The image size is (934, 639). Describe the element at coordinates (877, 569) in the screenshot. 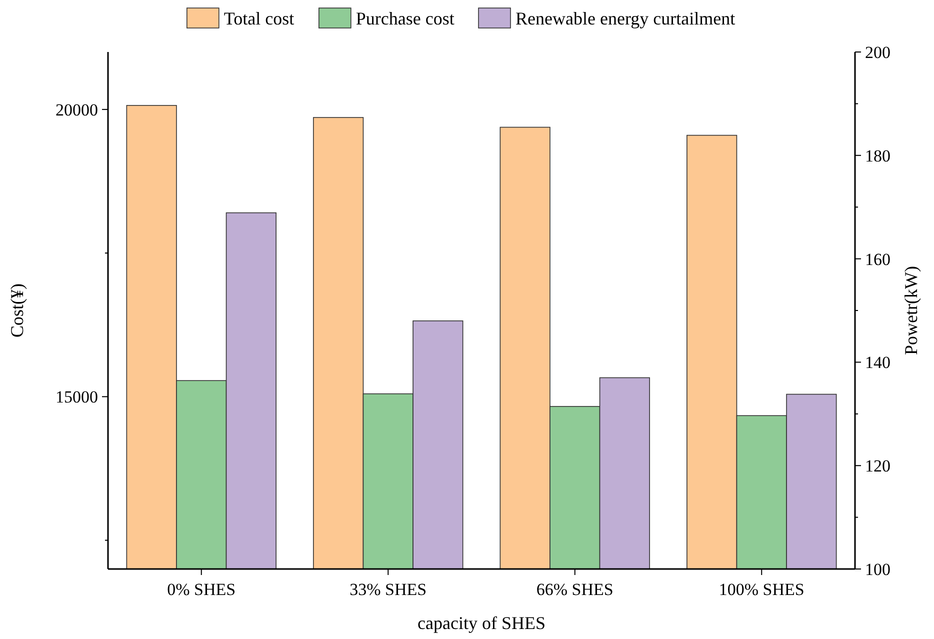

I see `y2-tick-label: 100` at that location.